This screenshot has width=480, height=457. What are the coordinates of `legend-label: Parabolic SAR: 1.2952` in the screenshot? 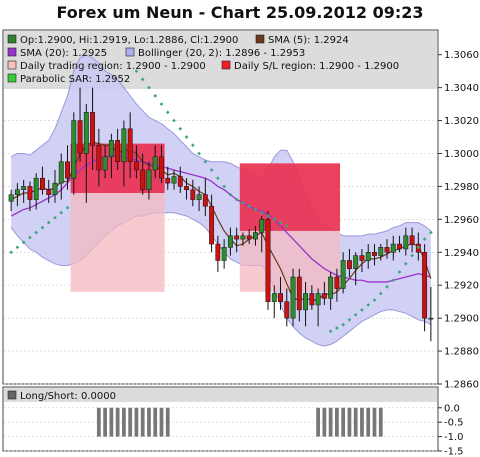 It's located at (75, 79).